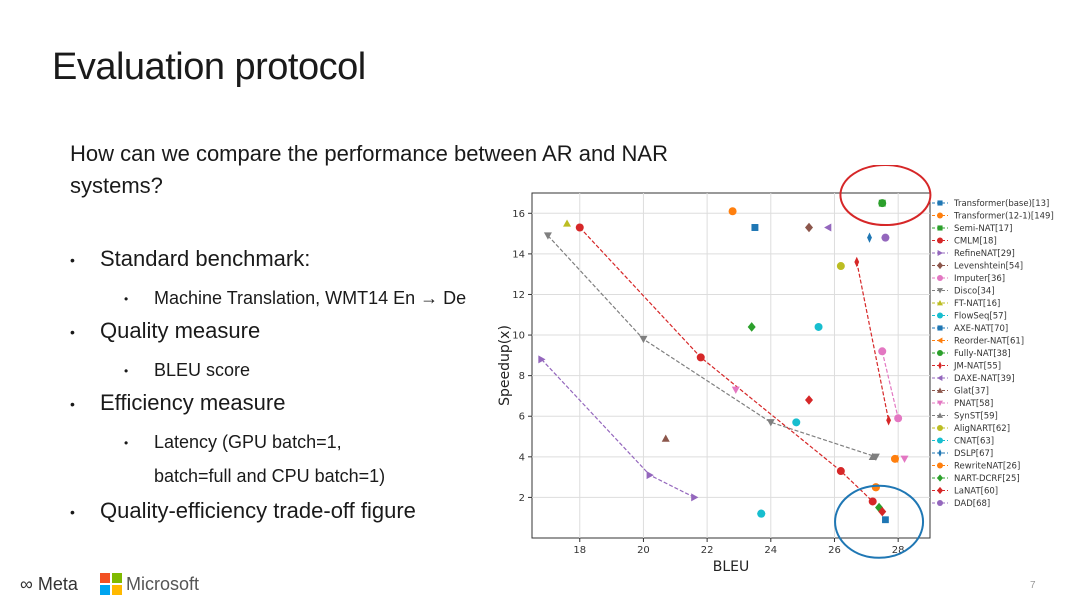 The height and width of the screenshot is (607, 1080). I want to click on legend-label: AligNART[62], so click(982, 429).